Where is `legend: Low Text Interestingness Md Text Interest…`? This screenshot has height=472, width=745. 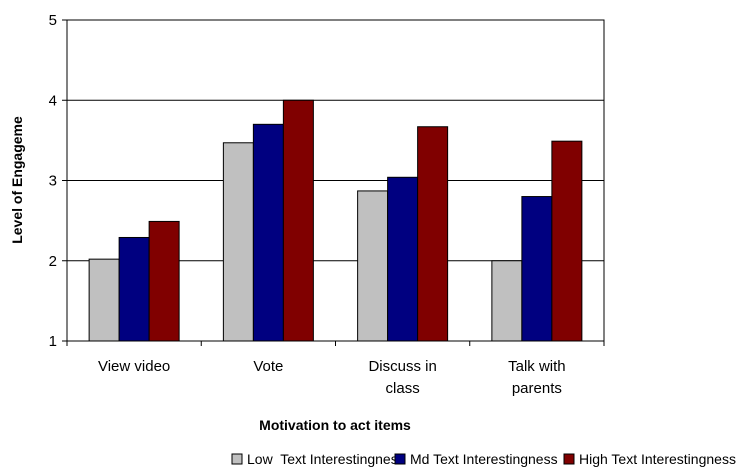 legend: Low Text Interestingness Md Text Interest… is located at coordinates (483, 459).